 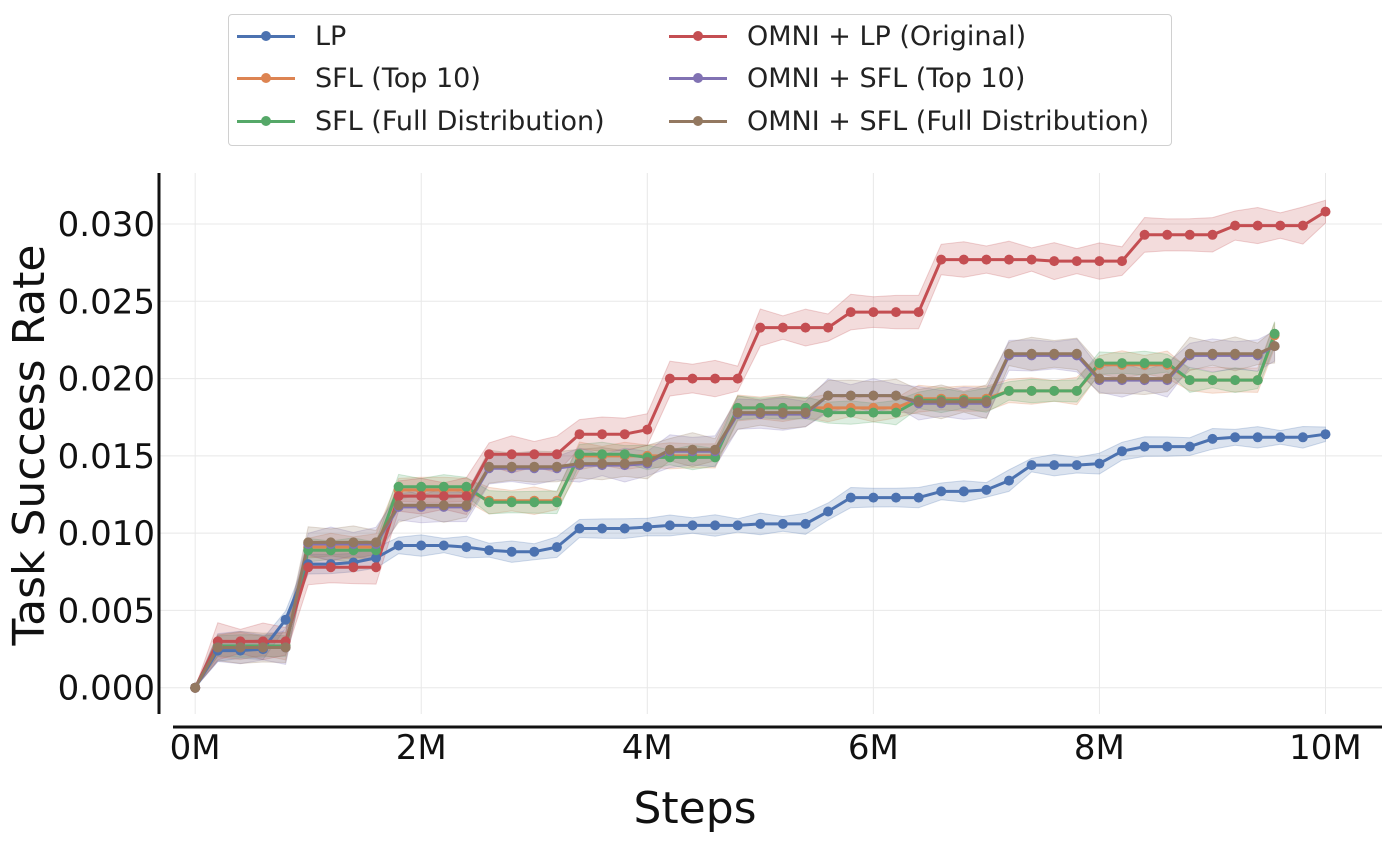 I want to click on legend-label-sfl-full: SFL (Full Distribution), so click(x=460, y=121).